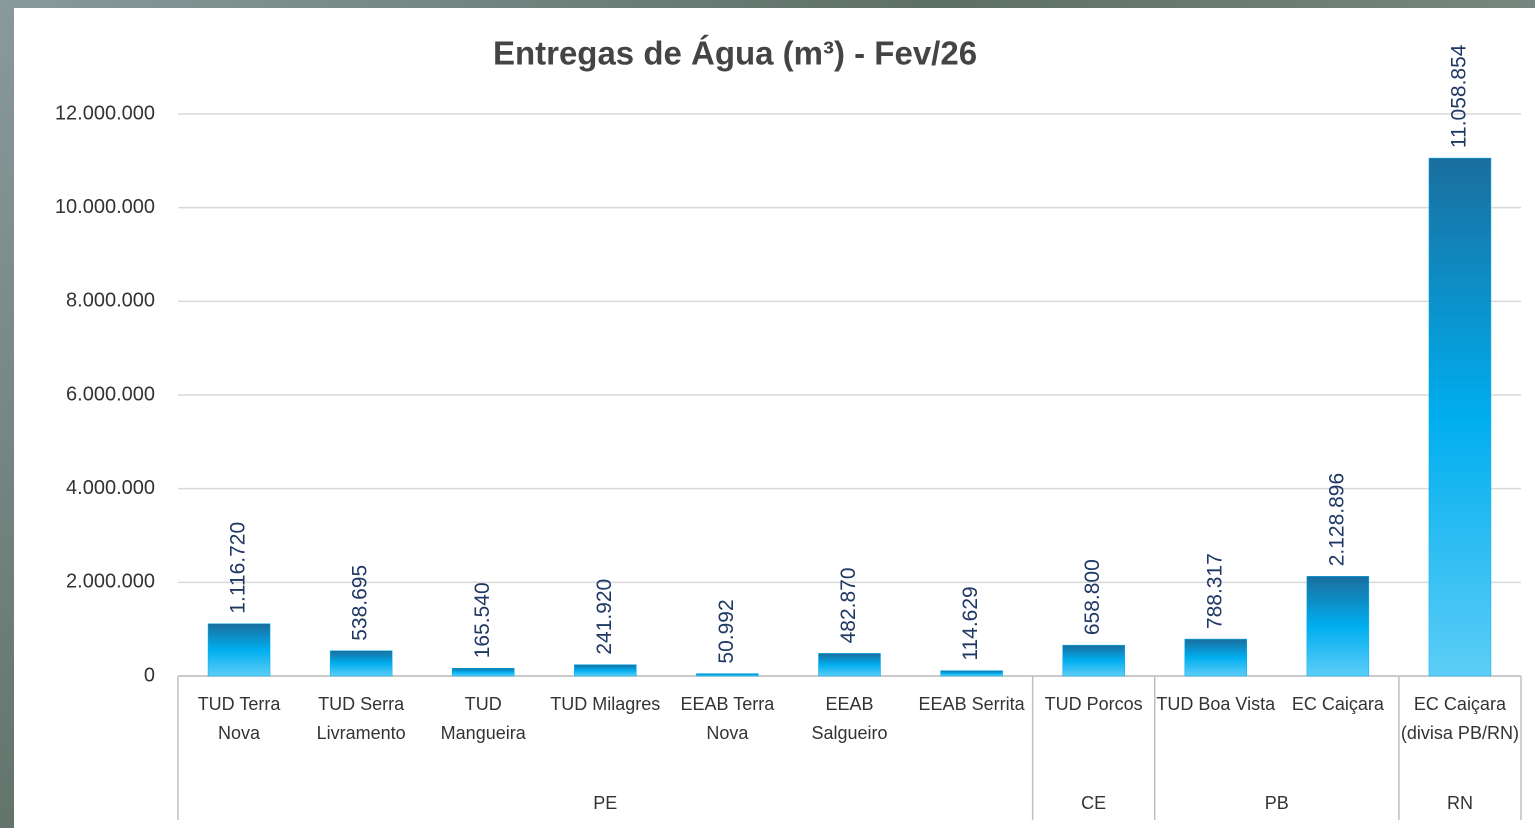 This screenshot has height=828, width=1535. I want to click on x-tick-label: EC Caiçara, so click(1337, 704).